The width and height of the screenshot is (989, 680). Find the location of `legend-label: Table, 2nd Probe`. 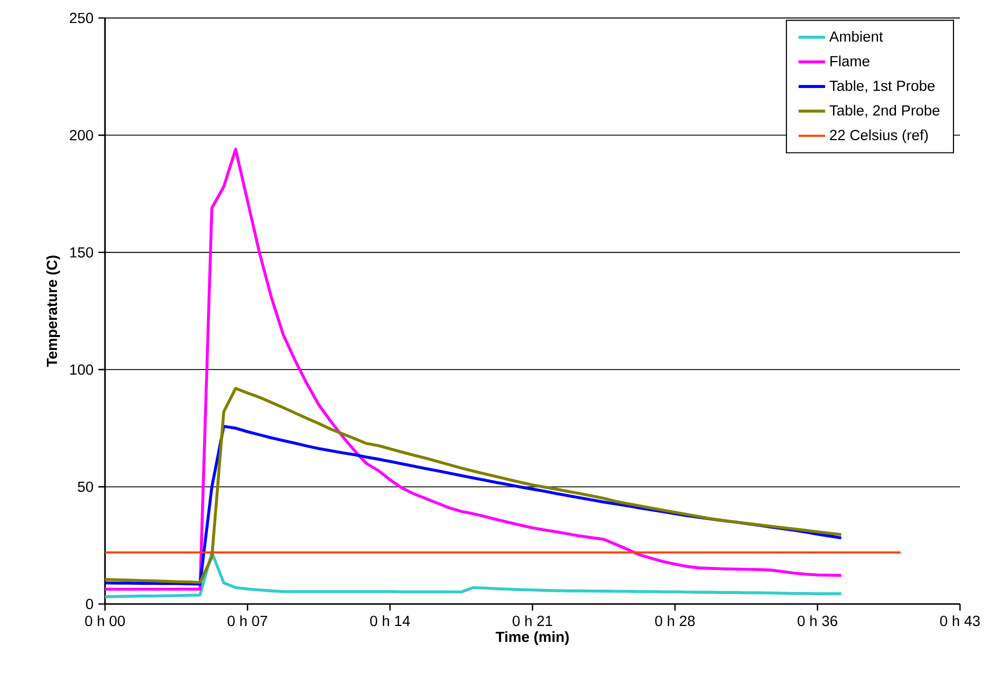

legend-label: Table, 2nd Probe is located at coordinates (885, 111).